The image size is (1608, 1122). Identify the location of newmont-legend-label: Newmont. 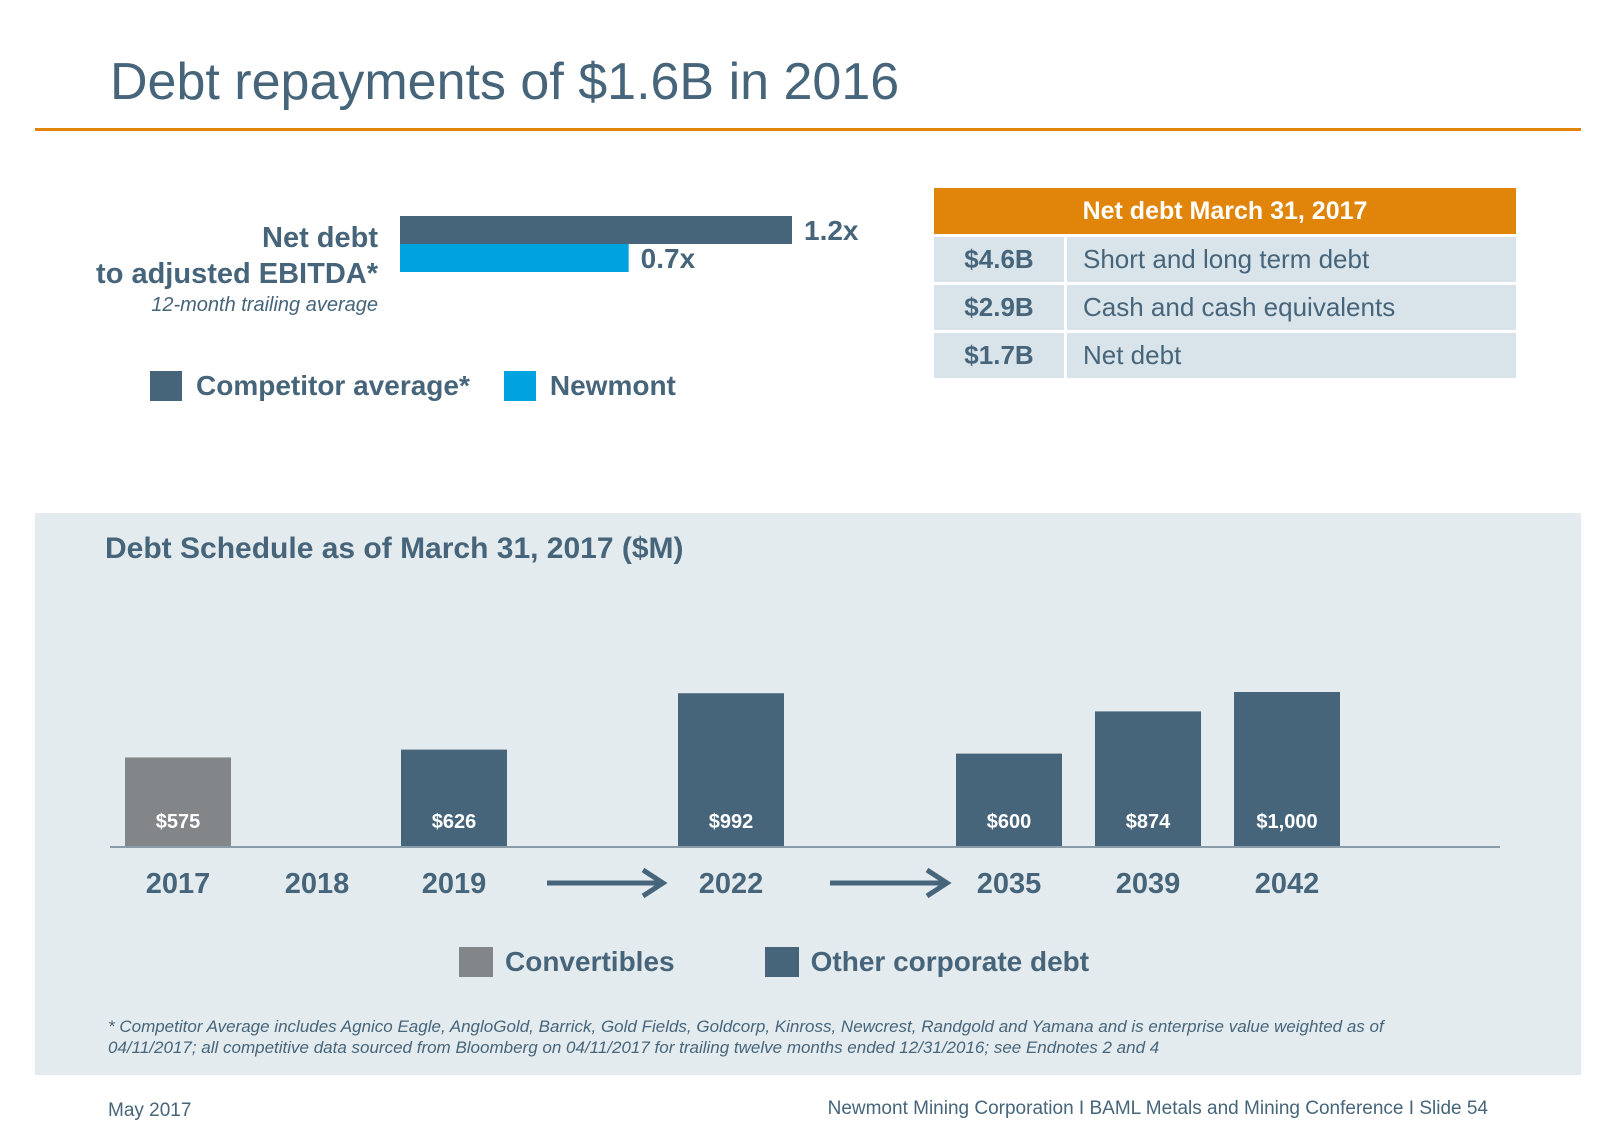
(612, 385).